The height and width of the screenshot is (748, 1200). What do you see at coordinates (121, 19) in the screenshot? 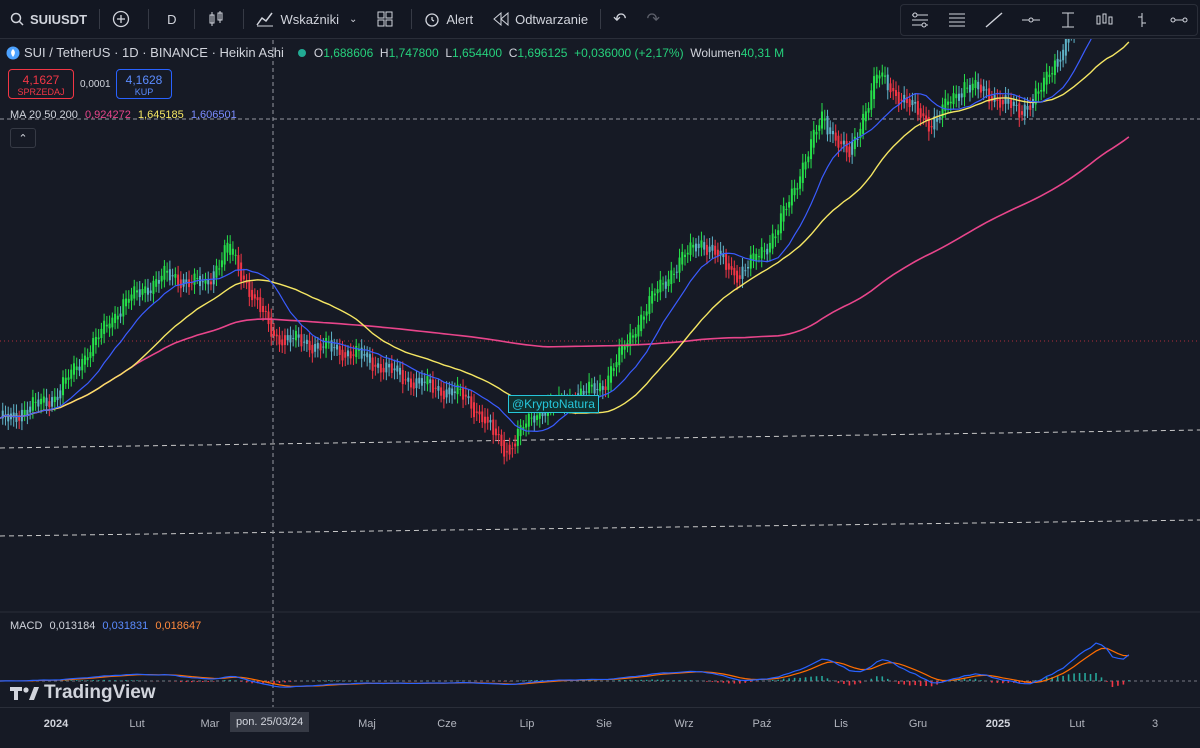
I see `plus-circle-icon` at bounding box center [121, 19].